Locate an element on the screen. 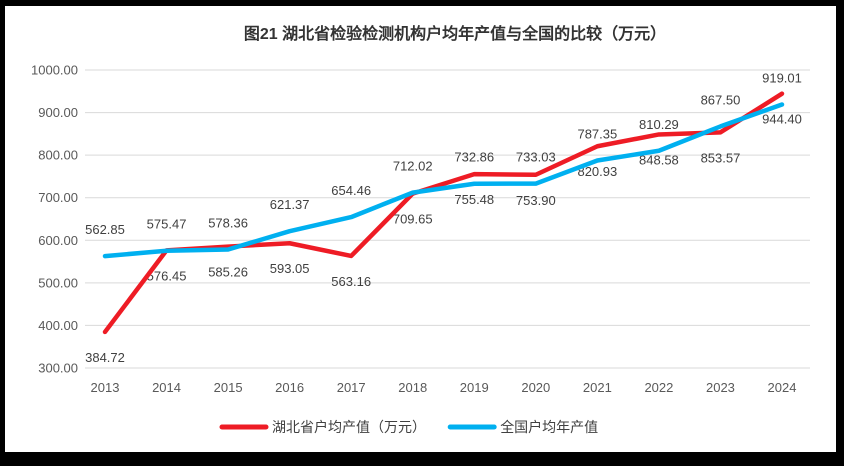 Image resolution: width=844 pixels, height=466 pixels. x-axis-label: 2015 is located at coordinates (228, 387).